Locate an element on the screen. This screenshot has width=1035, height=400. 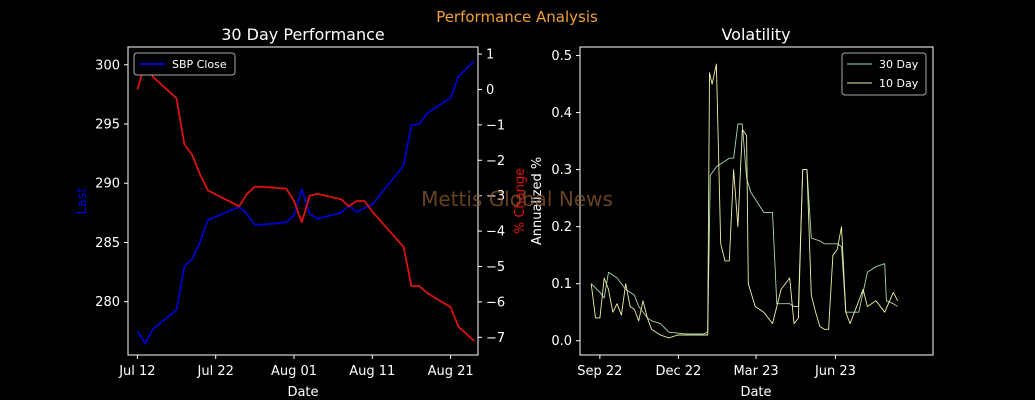
performance-y-axis-label: Last is located at coordinates (82, 200).